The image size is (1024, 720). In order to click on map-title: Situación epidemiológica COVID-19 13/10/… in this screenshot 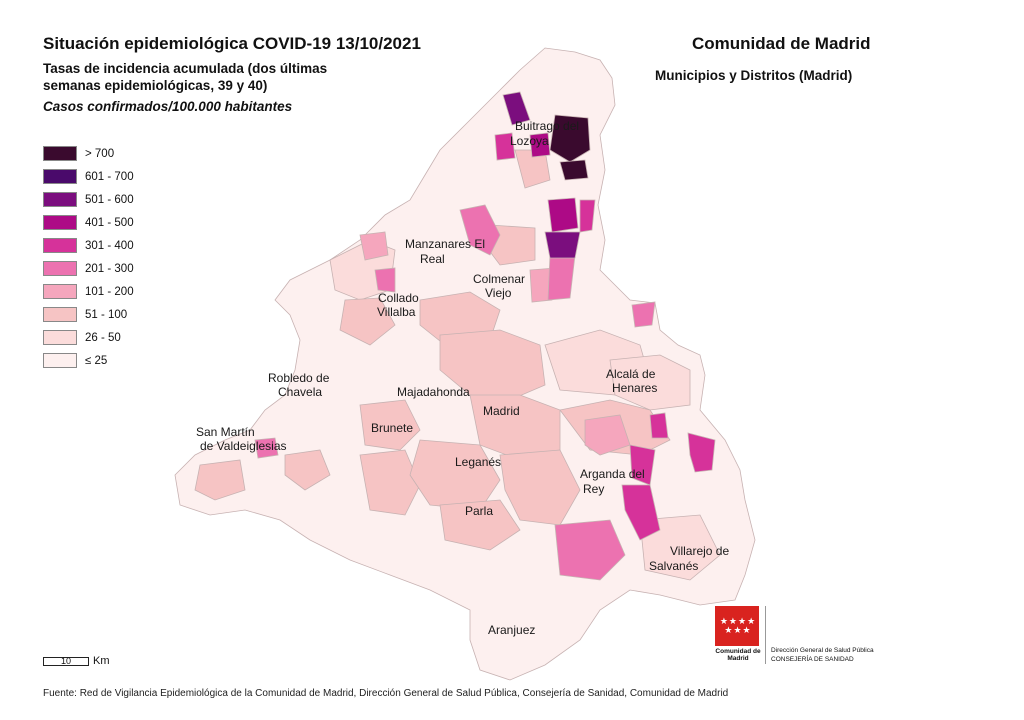, I will do `click(232, 43)`.